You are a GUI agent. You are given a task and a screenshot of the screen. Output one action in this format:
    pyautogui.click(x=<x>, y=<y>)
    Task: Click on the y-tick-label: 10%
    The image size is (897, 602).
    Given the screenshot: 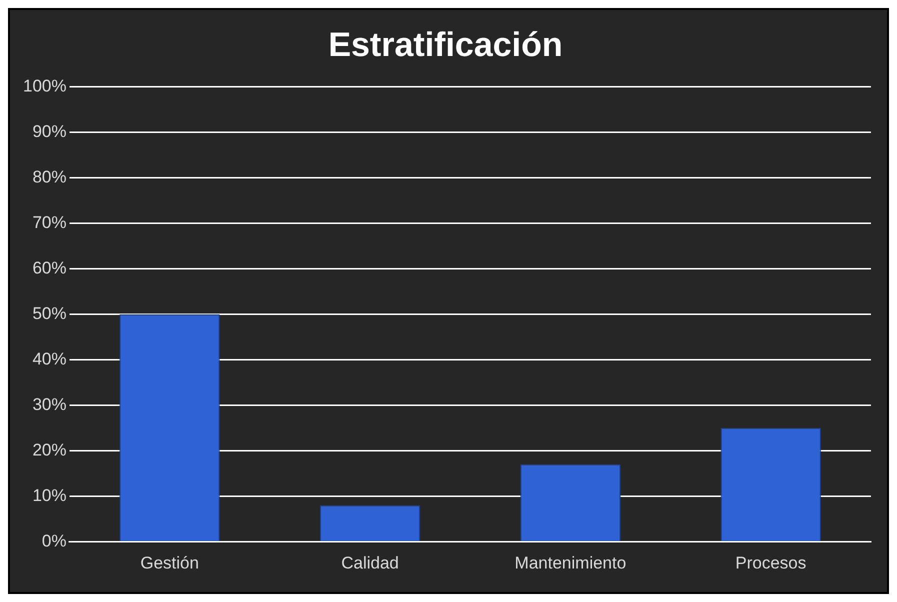 What is the action you would take?
    pyautogui.click(x=49, y=495)
    